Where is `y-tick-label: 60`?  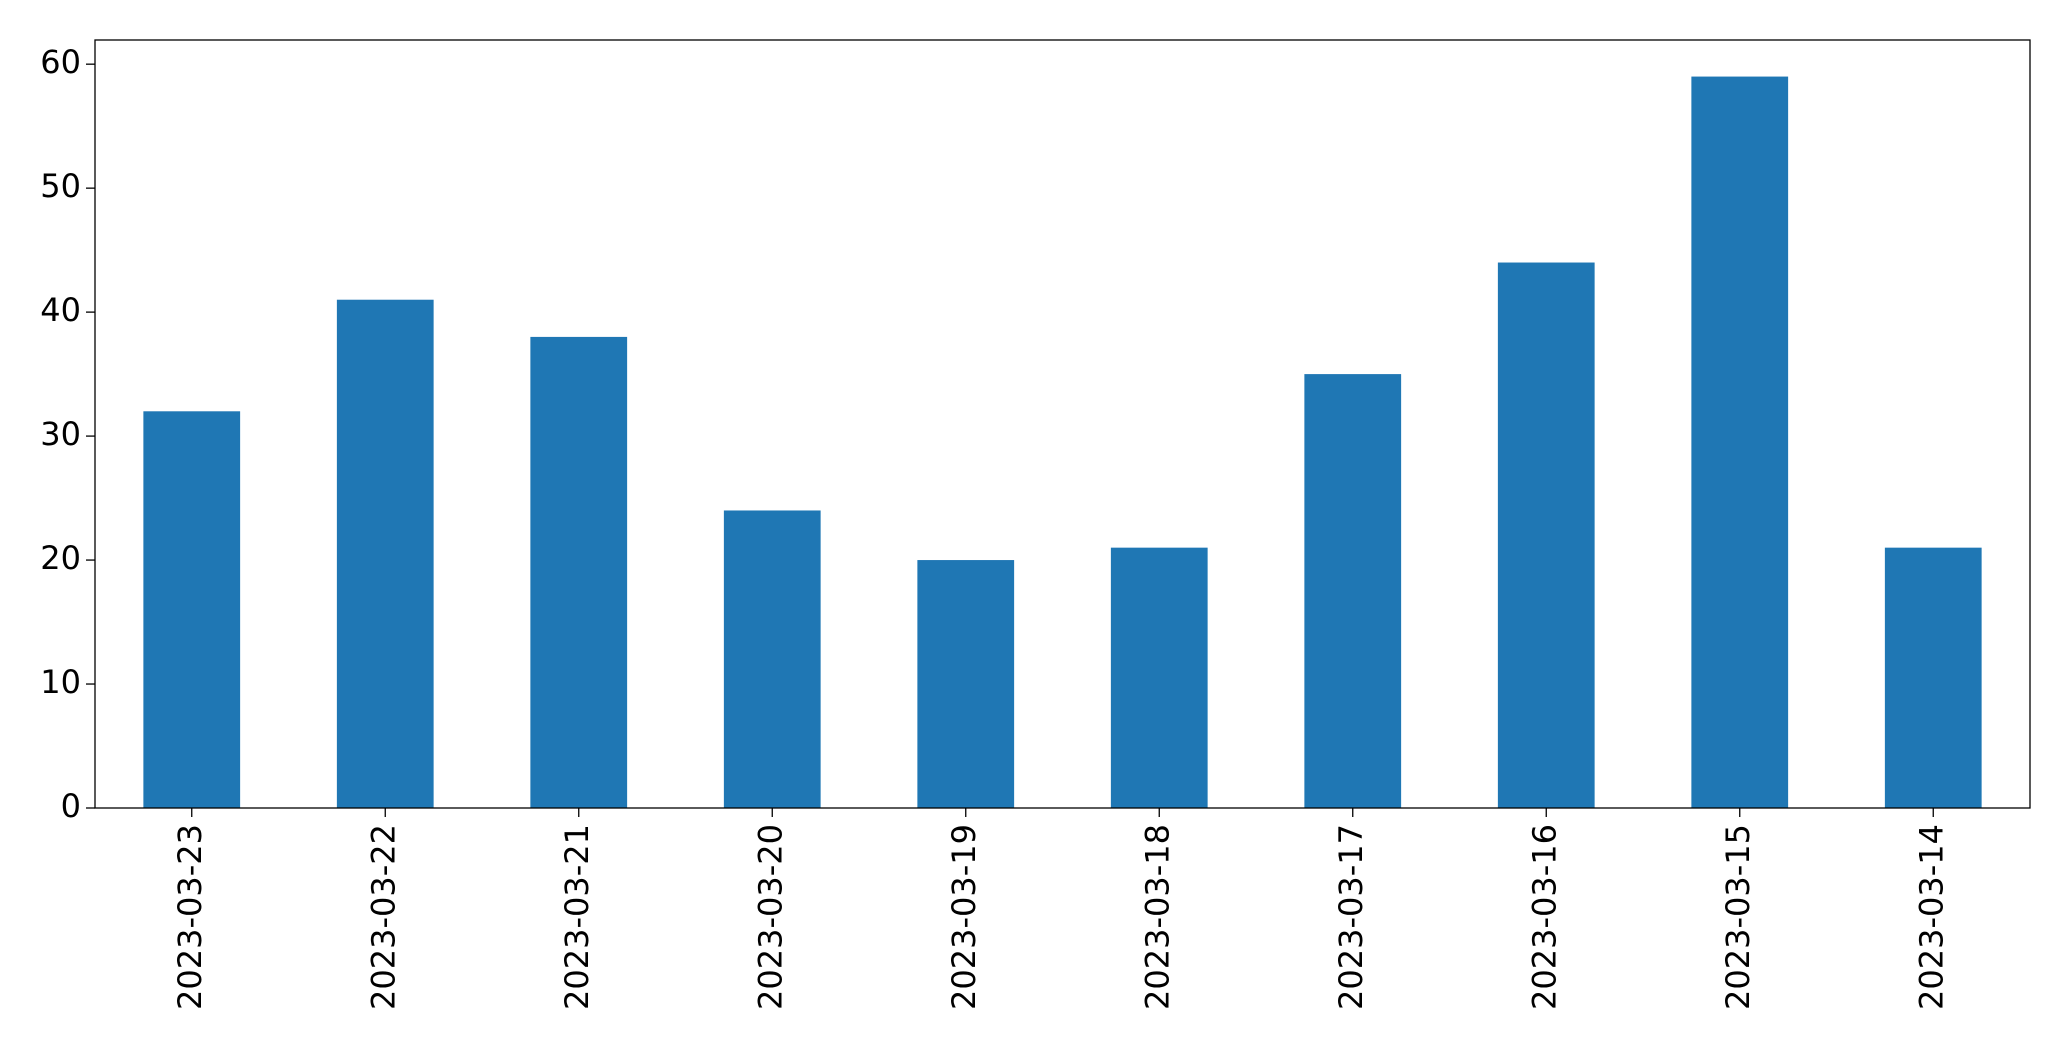
y-tick-label: 60 is located at coordinates (60, 62).